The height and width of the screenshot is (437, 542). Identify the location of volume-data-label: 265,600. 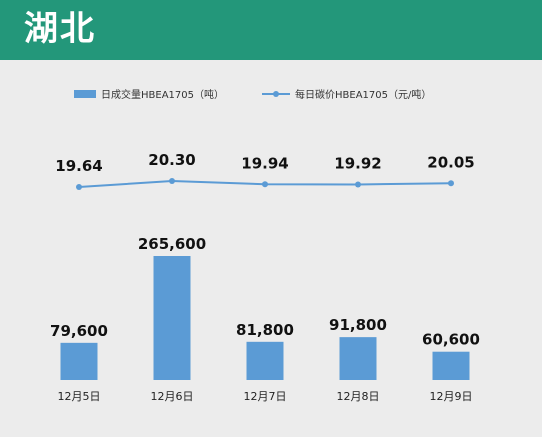
(172, 244).